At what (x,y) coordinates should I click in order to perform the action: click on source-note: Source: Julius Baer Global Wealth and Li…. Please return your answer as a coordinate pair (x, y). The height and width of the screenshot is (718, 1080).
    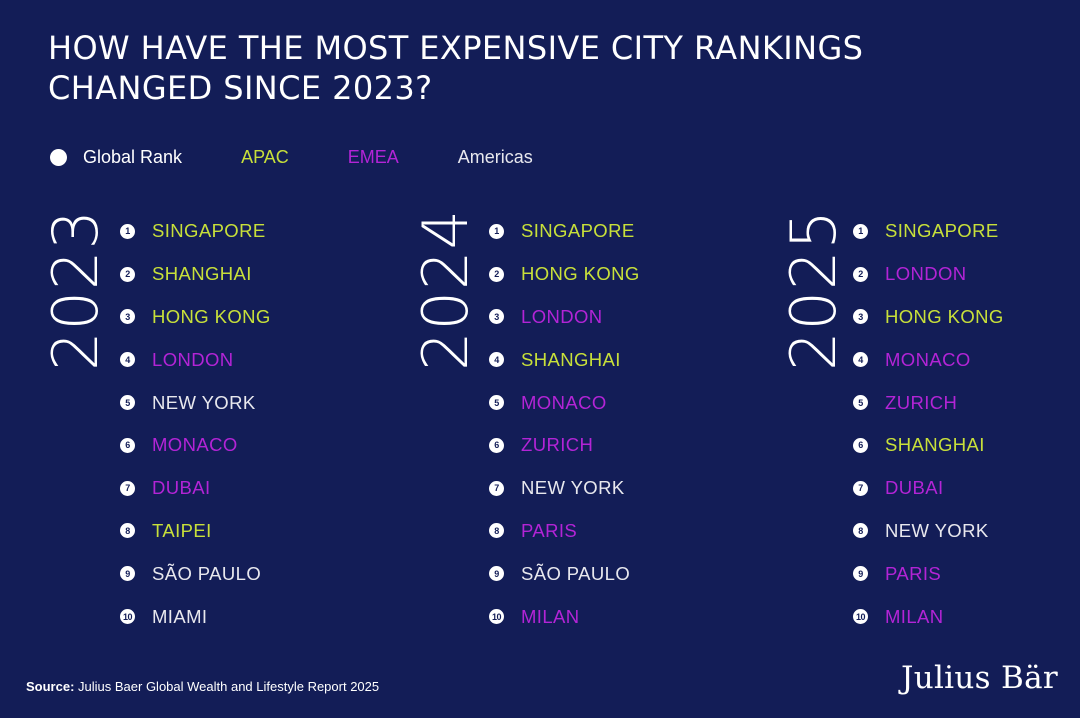
    Looking at the image, I should click on (202, 686).